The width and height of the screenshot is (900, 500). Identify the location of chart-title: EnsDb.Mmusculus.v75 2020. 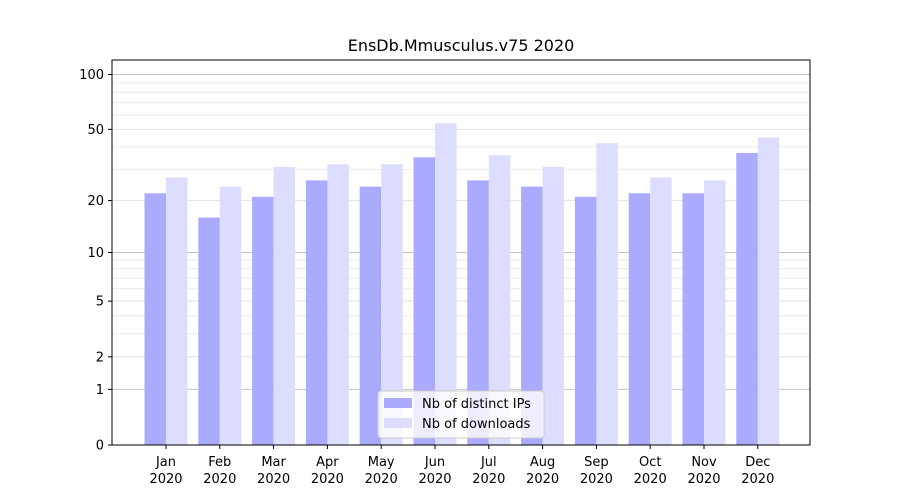
(461, 45).